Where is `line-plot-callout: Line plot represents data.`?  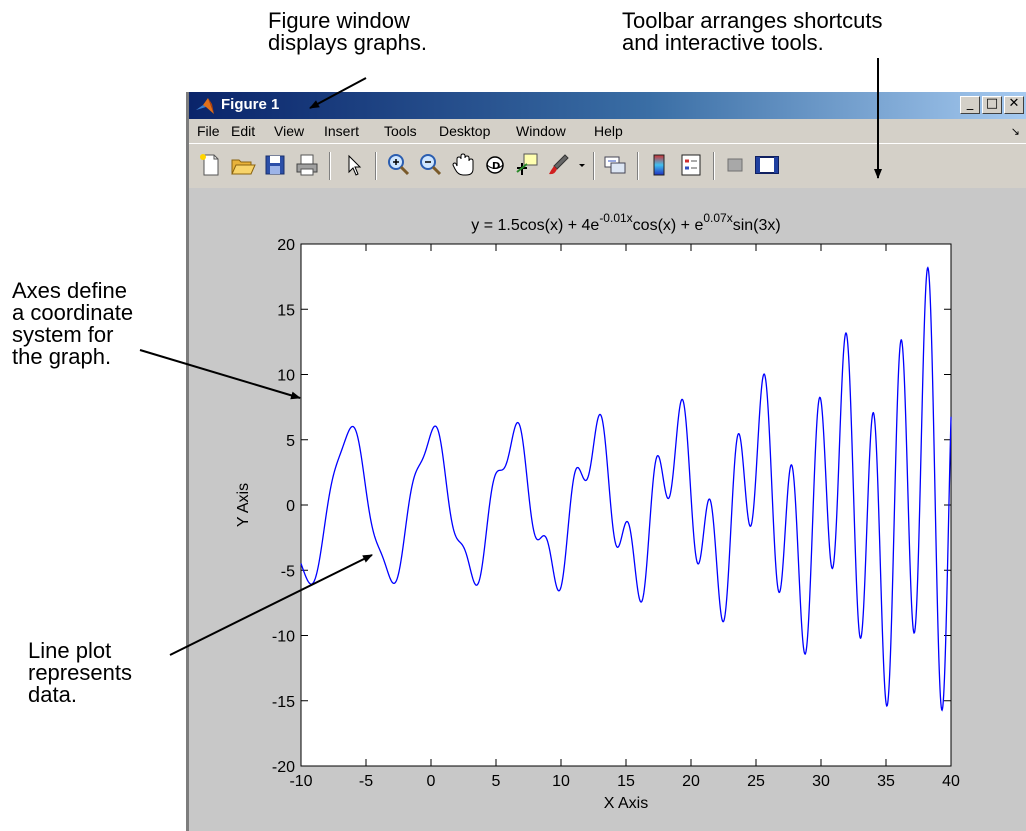 line-plot-callout: Line plot represents data. is located at coordinates (80, 672).